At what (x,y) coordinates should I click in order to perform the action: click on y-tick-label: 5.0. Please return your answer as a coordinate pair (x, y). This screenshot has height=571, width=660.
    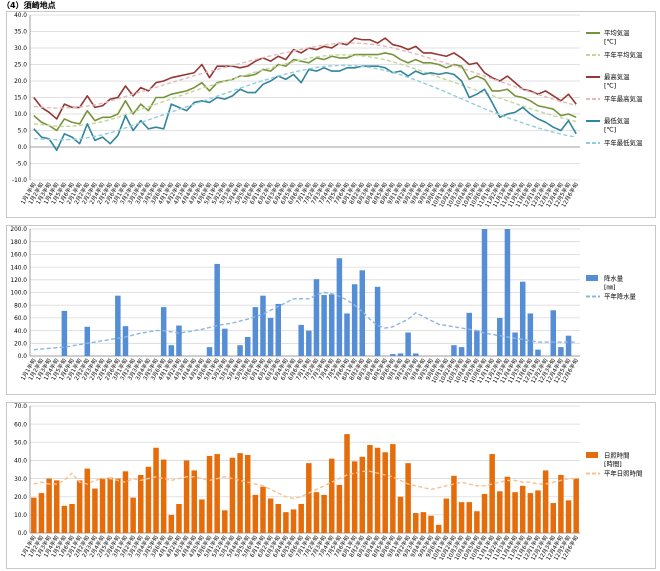
    Looking at the image, I should click on (23, 132).